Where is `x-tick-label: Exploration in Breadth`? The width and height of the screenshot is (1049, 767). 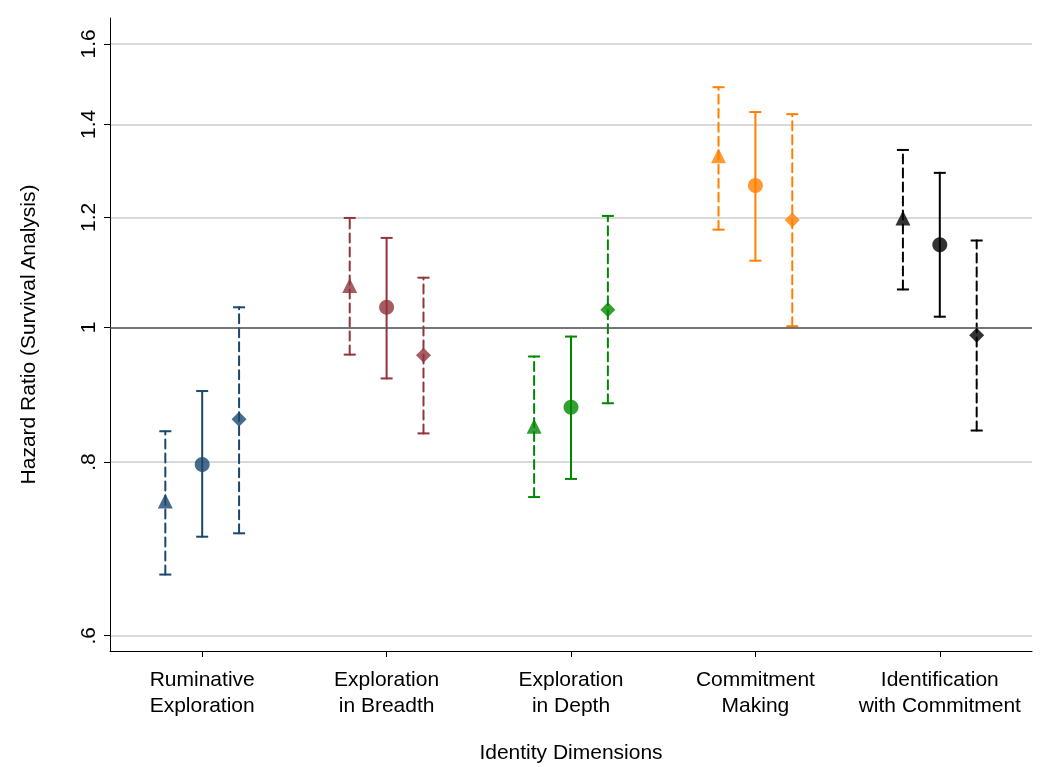 x-tick-label: Exploration in Breadth is located at coordinates (387, 691).